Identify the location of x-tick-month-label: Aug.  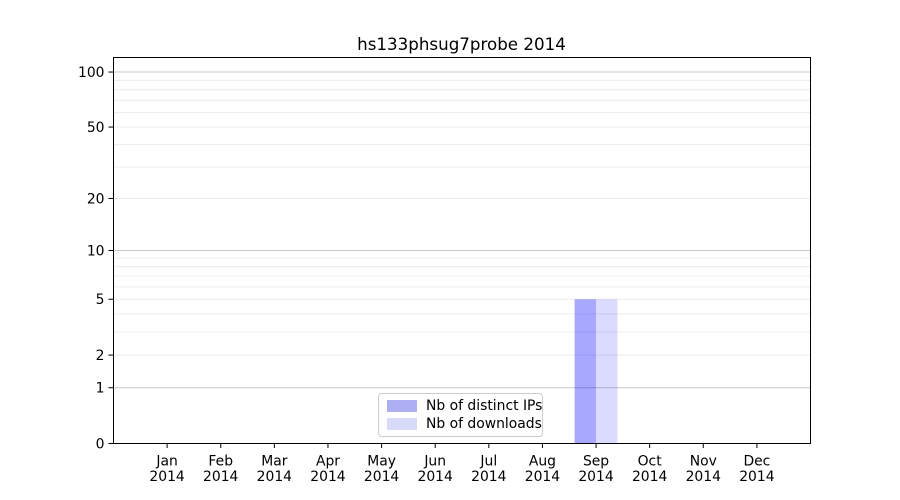
(542, 462).